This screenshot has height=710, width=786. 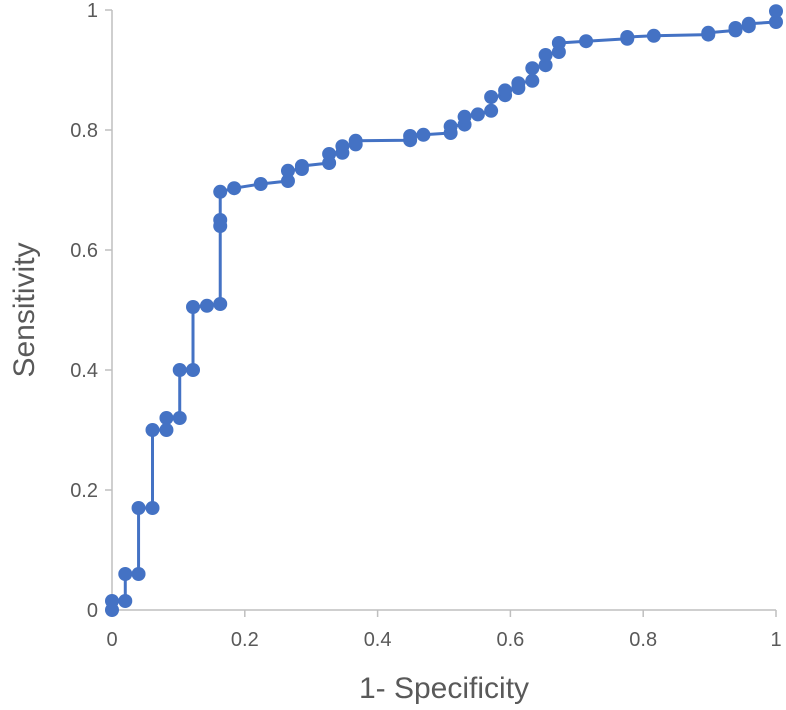 What do you see at coordinates (84, 371) in the screenshot?
I see `y-tick-label: 0.4` at bounding box center [84, 371].